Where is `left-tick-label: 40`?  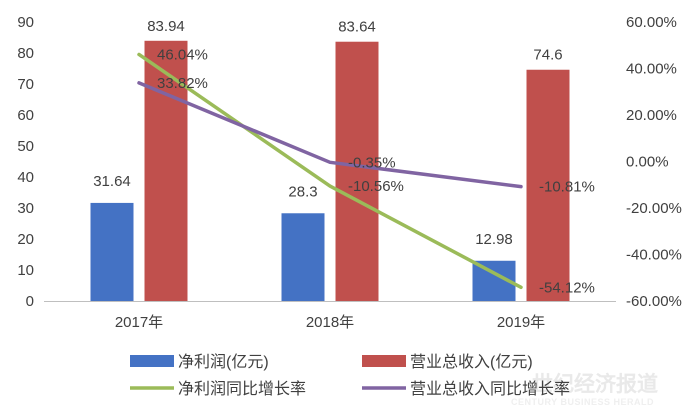
left-tick-label: 40 is located at coordinates (25, 177).